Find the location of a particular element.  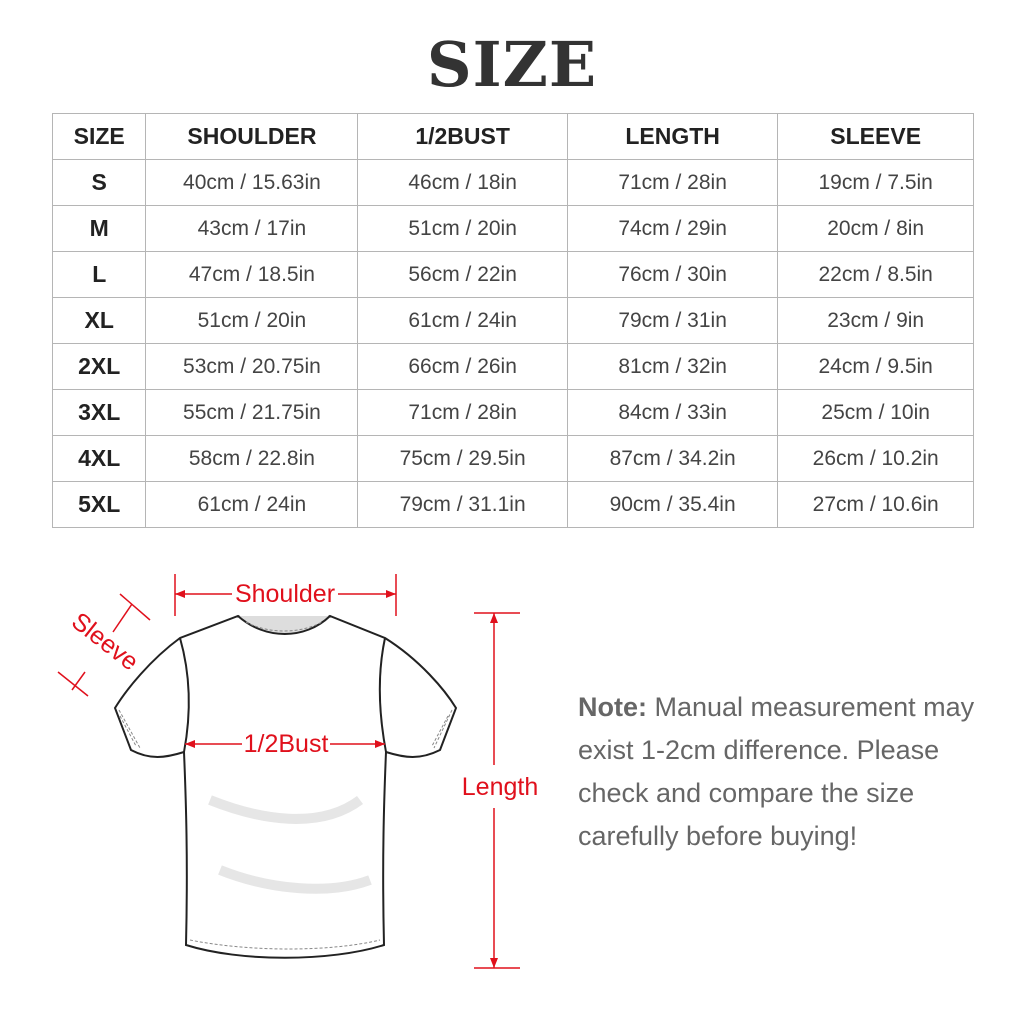

size-cell: XL is located at coordinates (99, 320).